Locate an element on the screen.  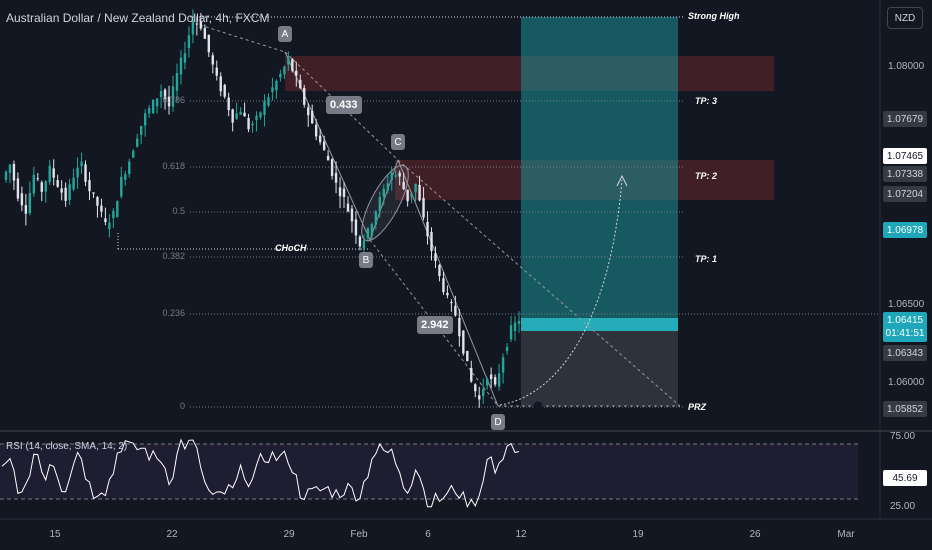
price-tag-tp3: 1.07679 is located at coordinates (905, 119).